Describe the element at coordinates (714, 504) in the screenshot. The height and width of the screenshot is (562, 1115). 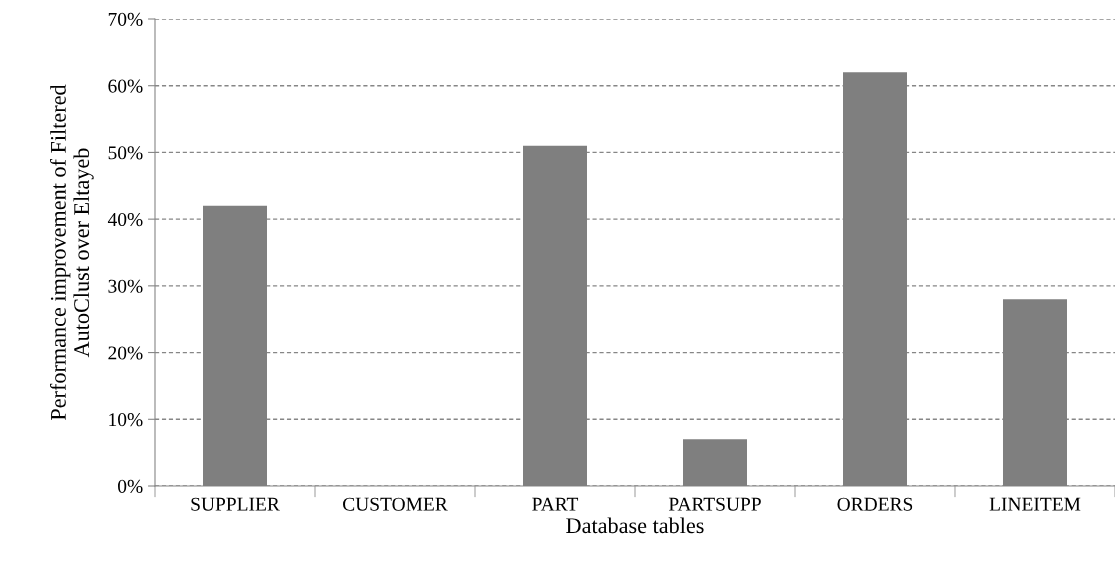
I see `x-tick-label: PARTSUPP` at that location.